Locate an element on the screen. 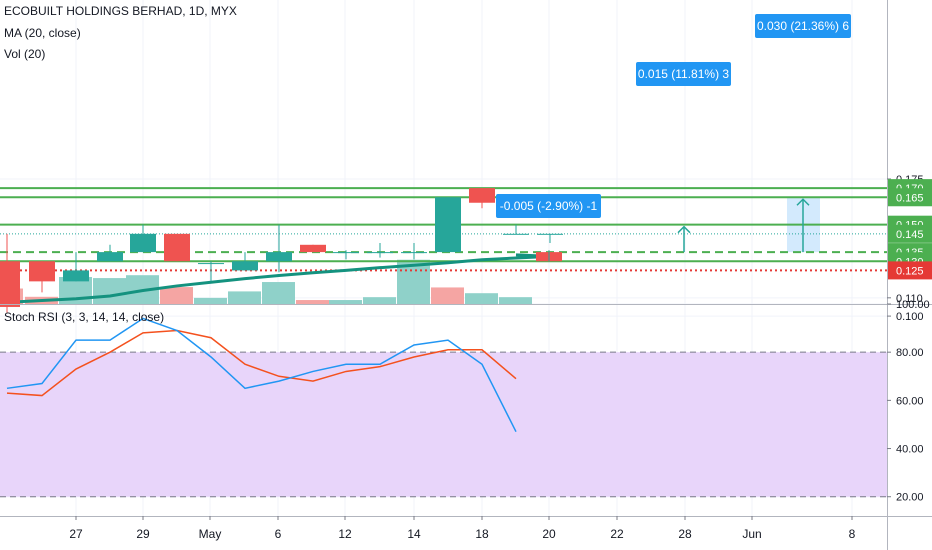 Image resolution: width=932 pixels, height=550 pixels. time-axis-labels: 27 29 May 6 12 14 18 20 22 28 Jun 8 is located at coordinates (462, 528).